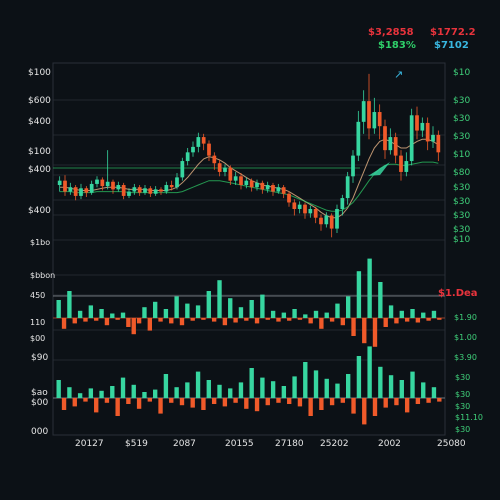  What do you see at coordinates (465, 337) in the screenshot?
I see `y-tick-right: $1.00` at bounding box center [465, 337].